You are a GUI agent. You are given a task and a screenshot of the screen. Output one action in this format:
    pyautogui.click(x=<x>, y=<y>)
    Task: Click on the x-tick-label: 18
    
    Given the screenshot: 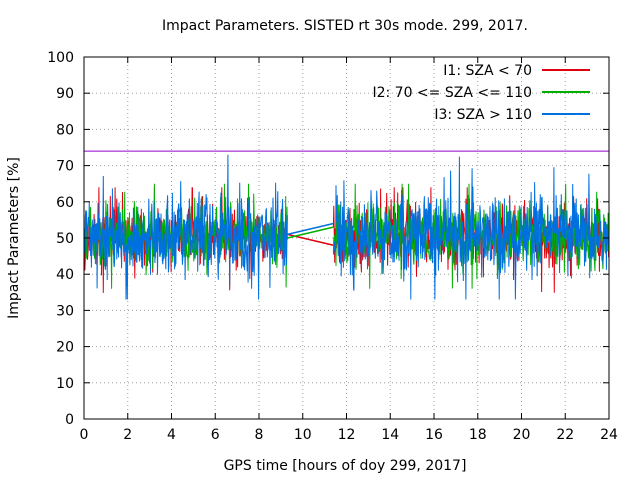 What is the action you would take?
    pyautogui.click(x=478, y=435)
    